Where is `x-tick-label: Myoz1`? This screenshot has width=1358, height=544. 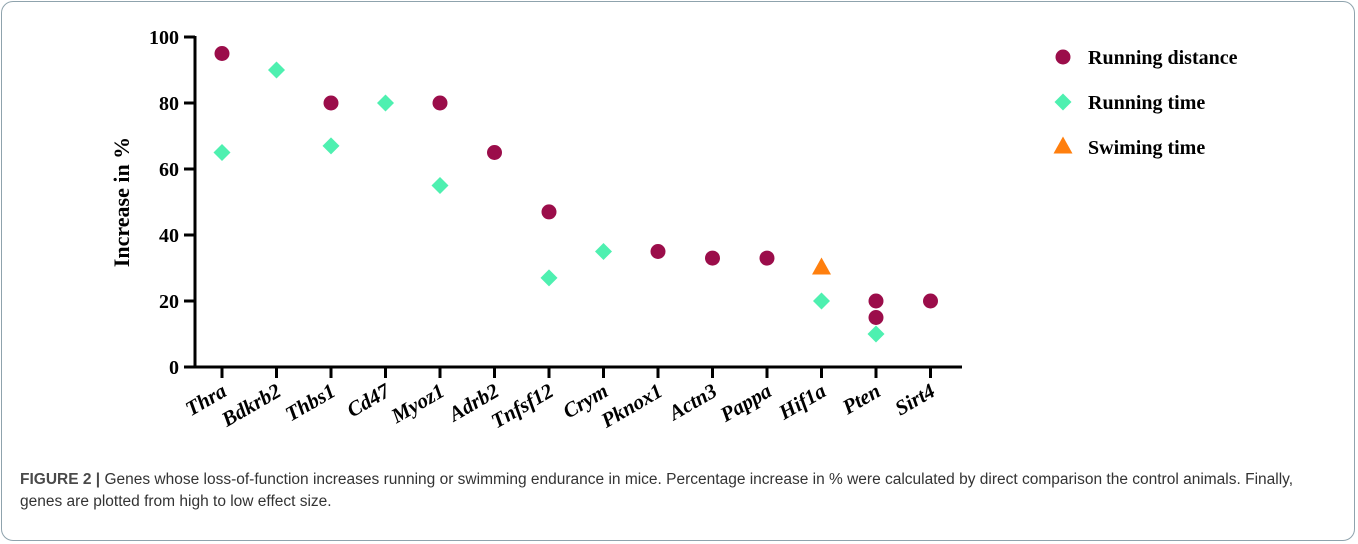
x-tick-label: Myoz1 is located at coordinates (417, 404).